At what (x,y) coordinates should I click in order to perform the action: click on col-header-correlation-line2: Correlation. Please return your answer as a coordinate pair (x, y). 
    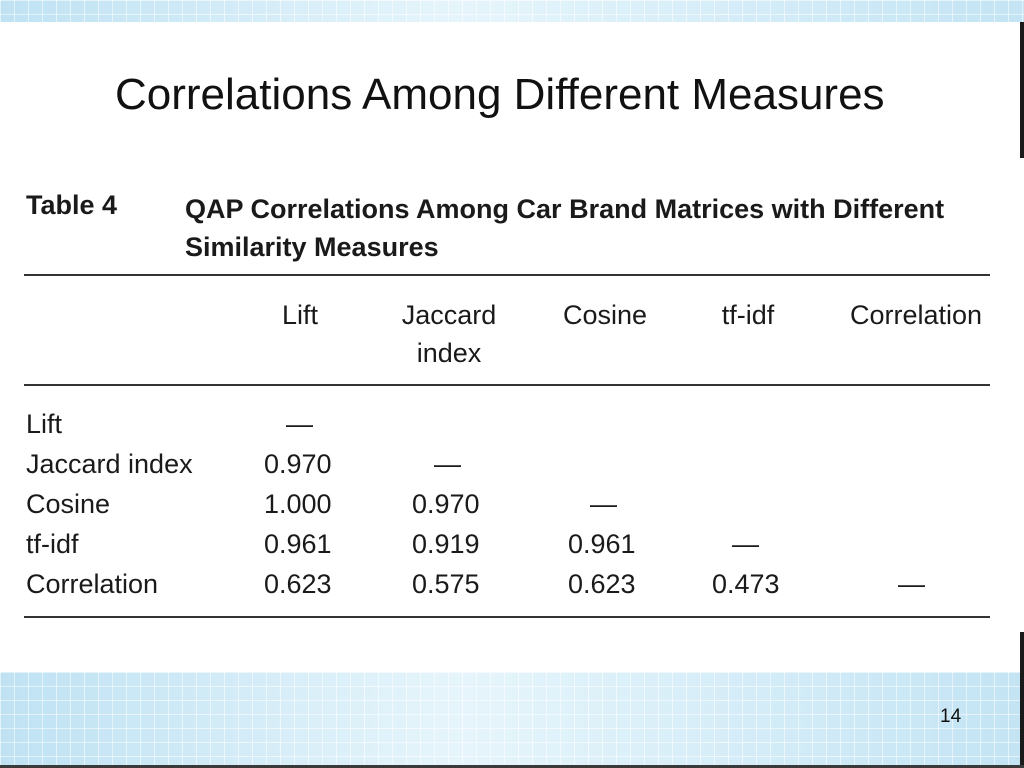
    Looking at the image, I should click on (916, 315).